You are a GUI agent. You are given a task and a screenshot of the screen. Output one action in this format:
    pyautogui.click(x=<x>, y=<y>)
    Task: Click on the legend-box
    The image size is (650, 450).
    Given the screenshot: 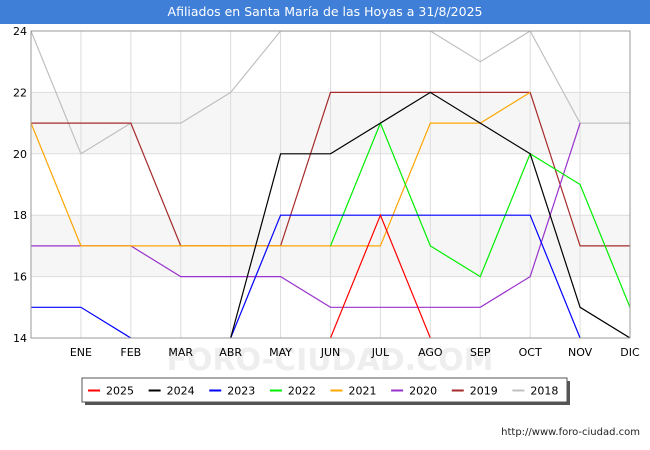 What is the action you would take?
    pyautogui.click(x=324, y=390)
    